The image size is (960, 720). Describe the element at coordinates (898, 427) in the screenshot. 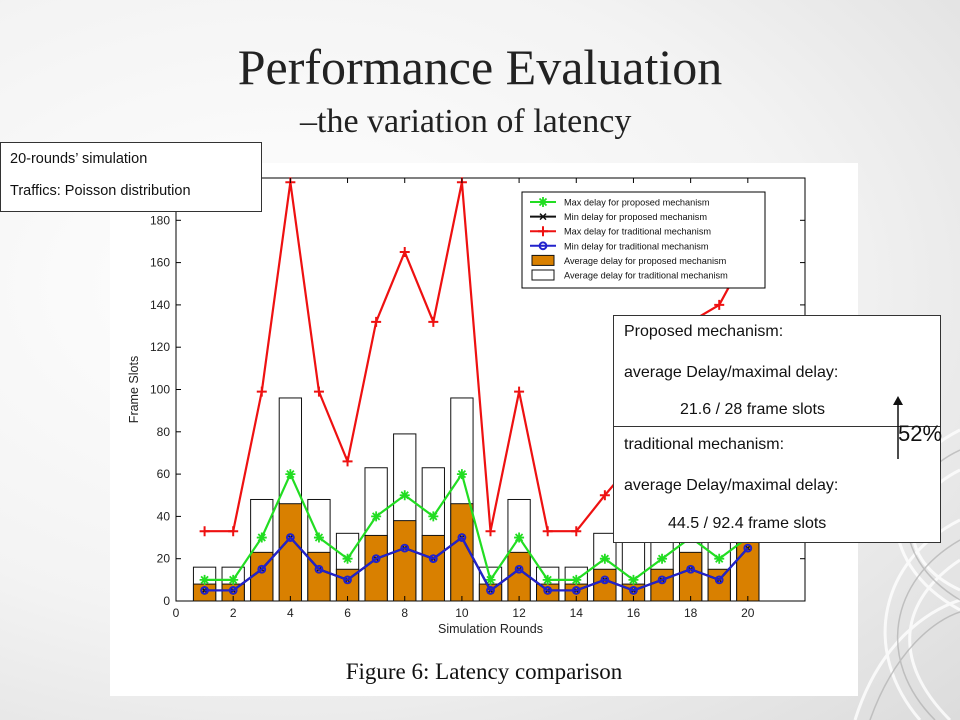

I see `improvement-arrow-icon` at that location.